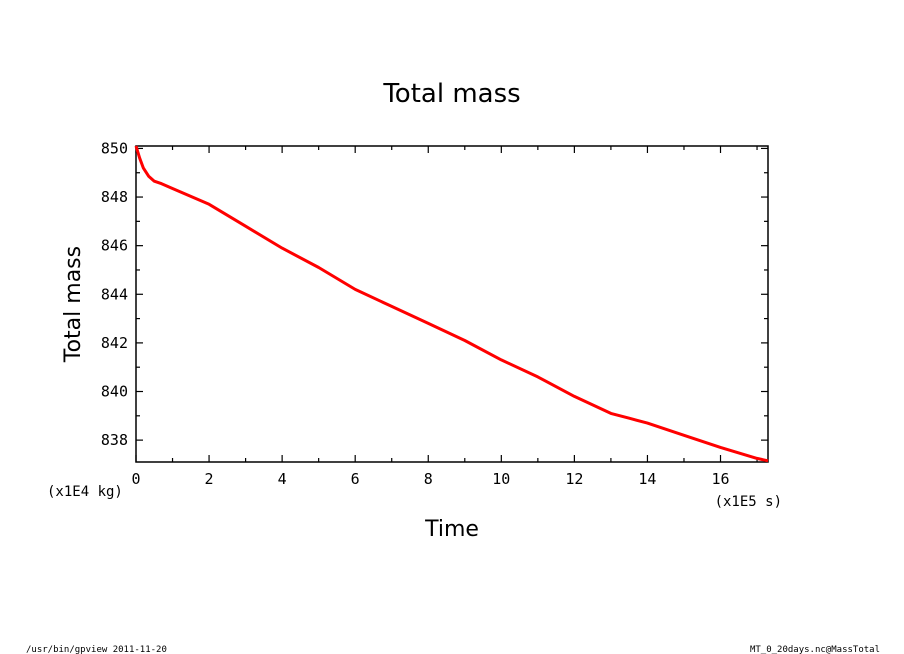 The height and width of the screenshot is (654, 904). I want to click on footer-program-date: /usr/bin/gpview 2011-11-20, so click(96, 649).